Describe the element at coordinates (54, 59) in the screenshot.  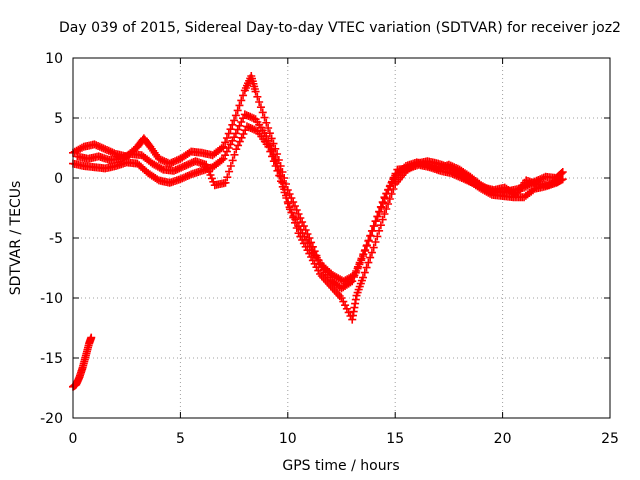
I see `y-tick-label: 10` at that location.